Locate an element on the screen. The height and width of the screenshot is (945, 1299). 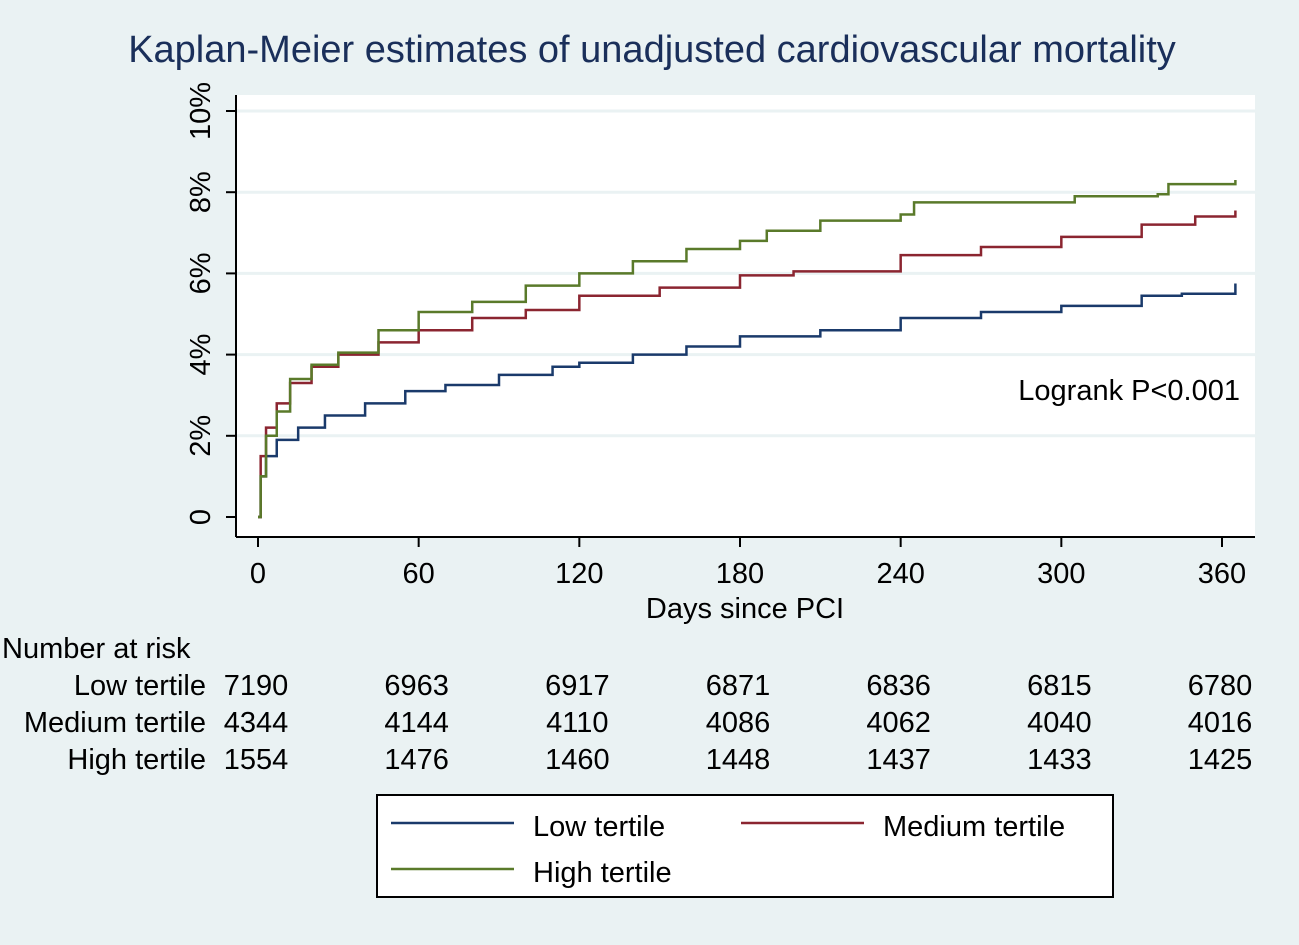
risk-value: 1433 is located at coordinates (1059, 760).